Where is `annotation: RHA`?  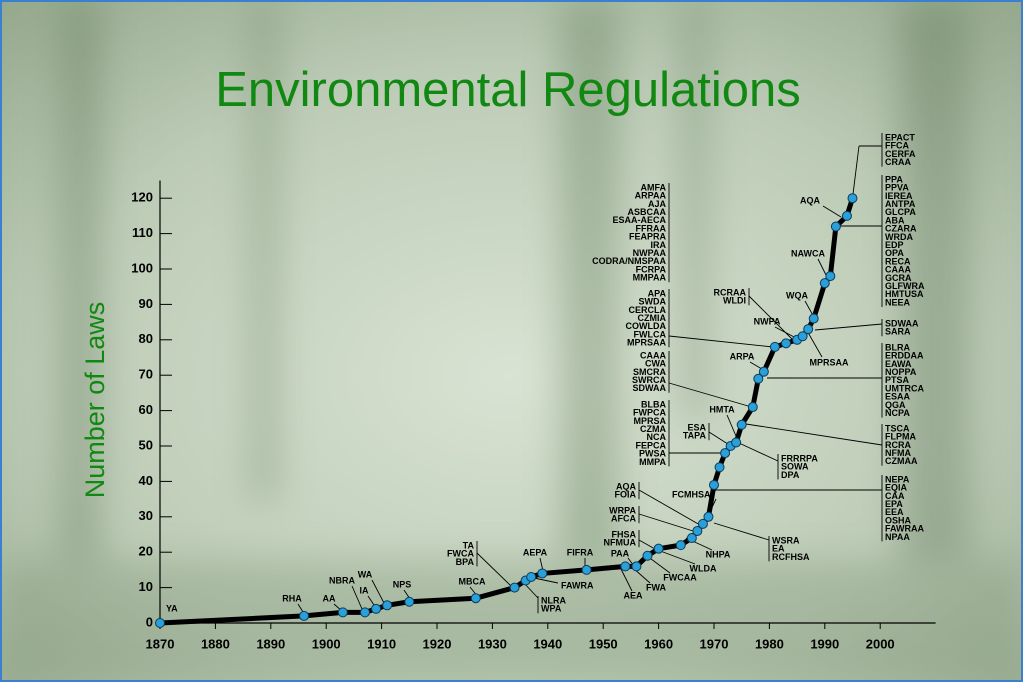
annotation: RHA is located at coordinates (293, 603).